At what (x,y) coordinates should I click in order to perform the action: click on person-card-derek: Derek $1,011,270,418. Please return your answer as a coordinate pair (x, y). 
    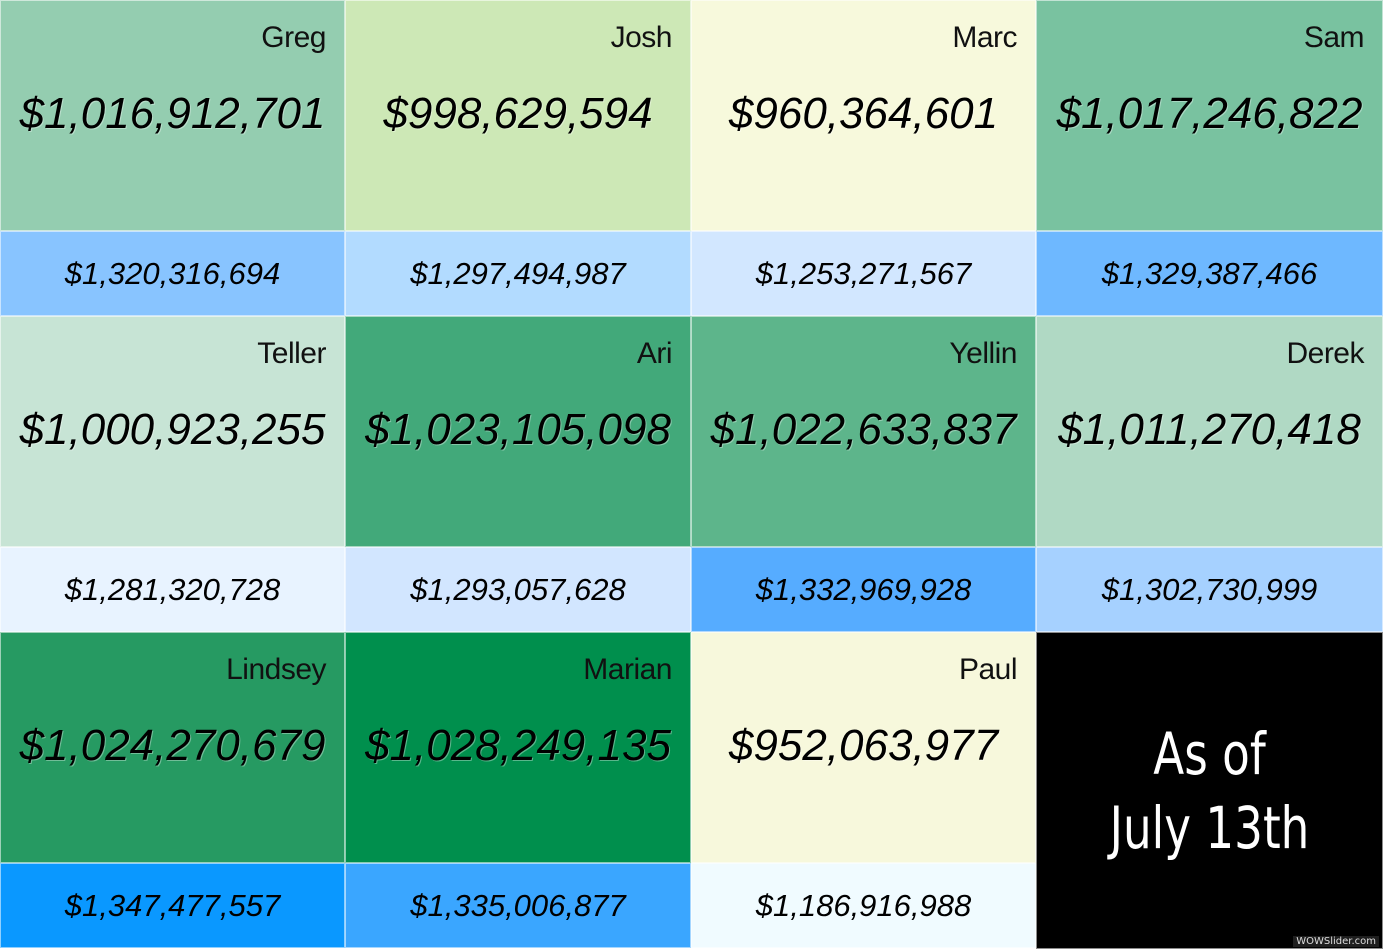
    Looking at the image, I should click on (1209, 431).